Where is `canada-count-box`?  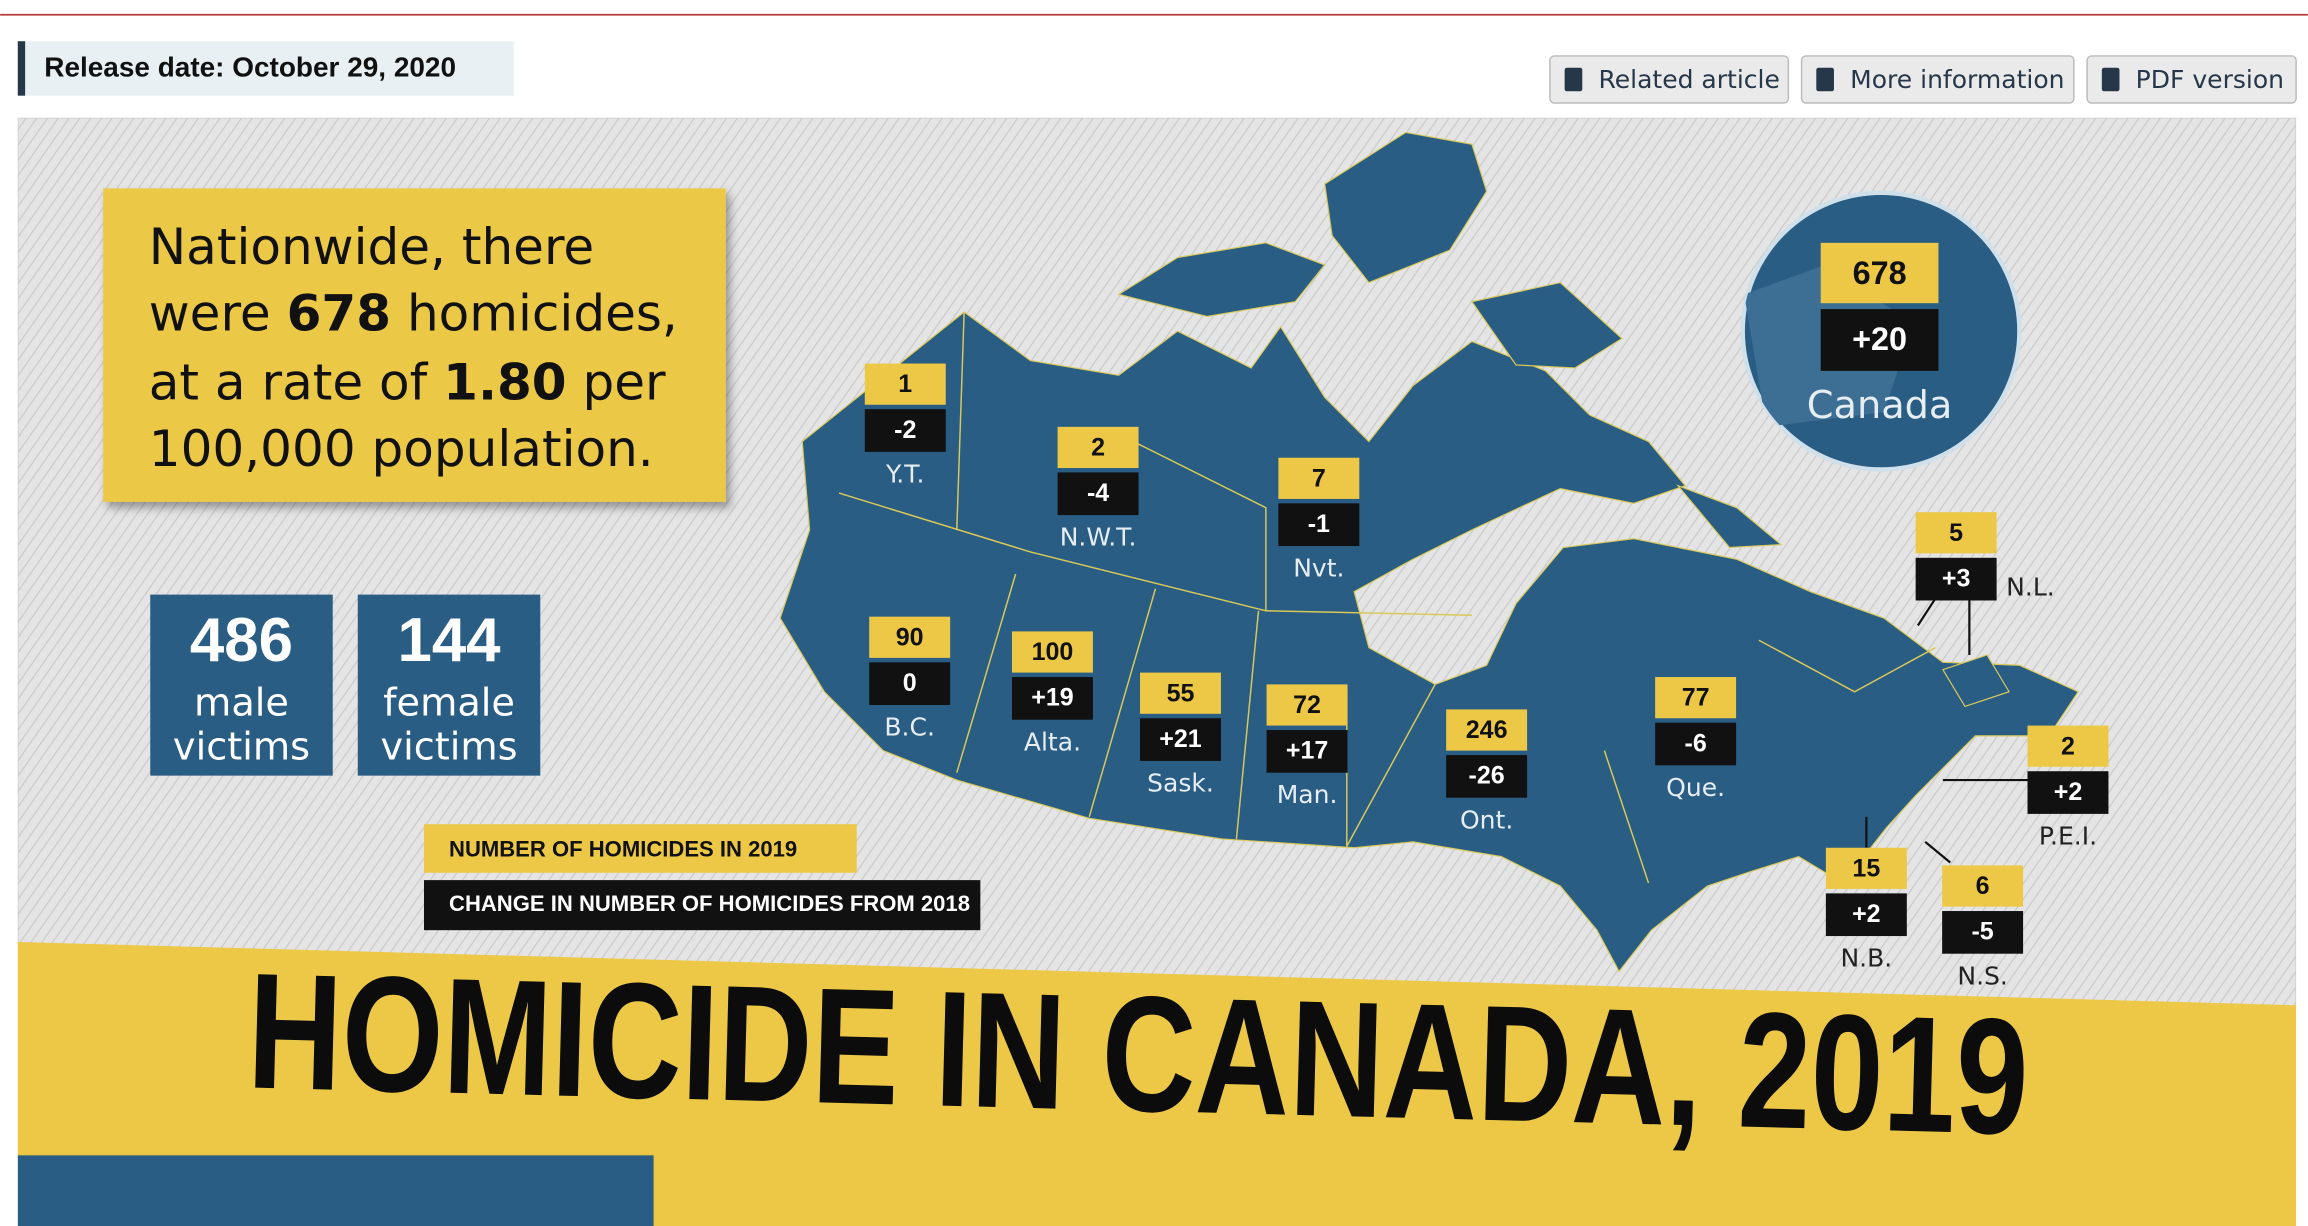 canada-count-box is located at coordinates (1879, 273).